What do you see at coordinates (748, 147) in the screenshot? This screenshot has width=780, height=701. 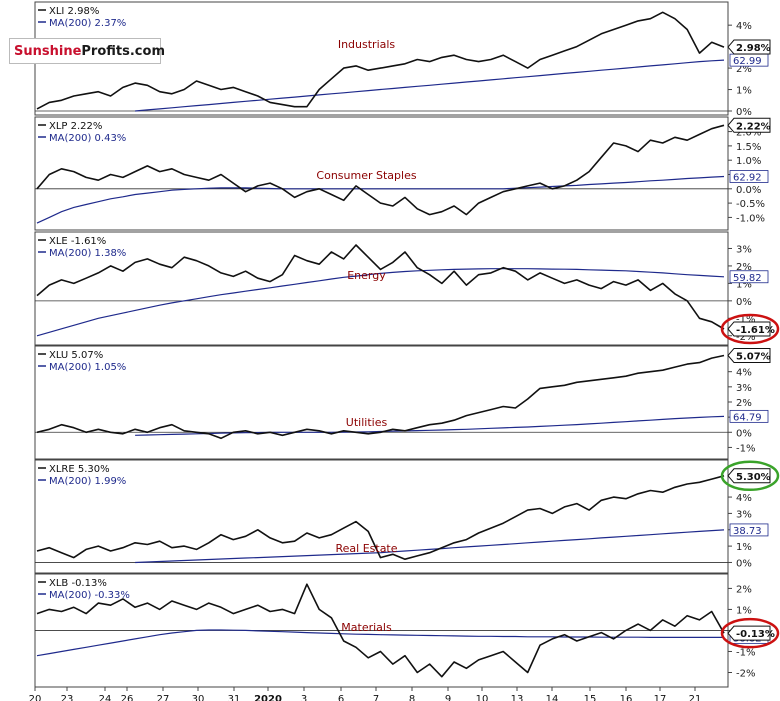 I see `y-tick-label: 1.5%` at bounding box center [748, 147].